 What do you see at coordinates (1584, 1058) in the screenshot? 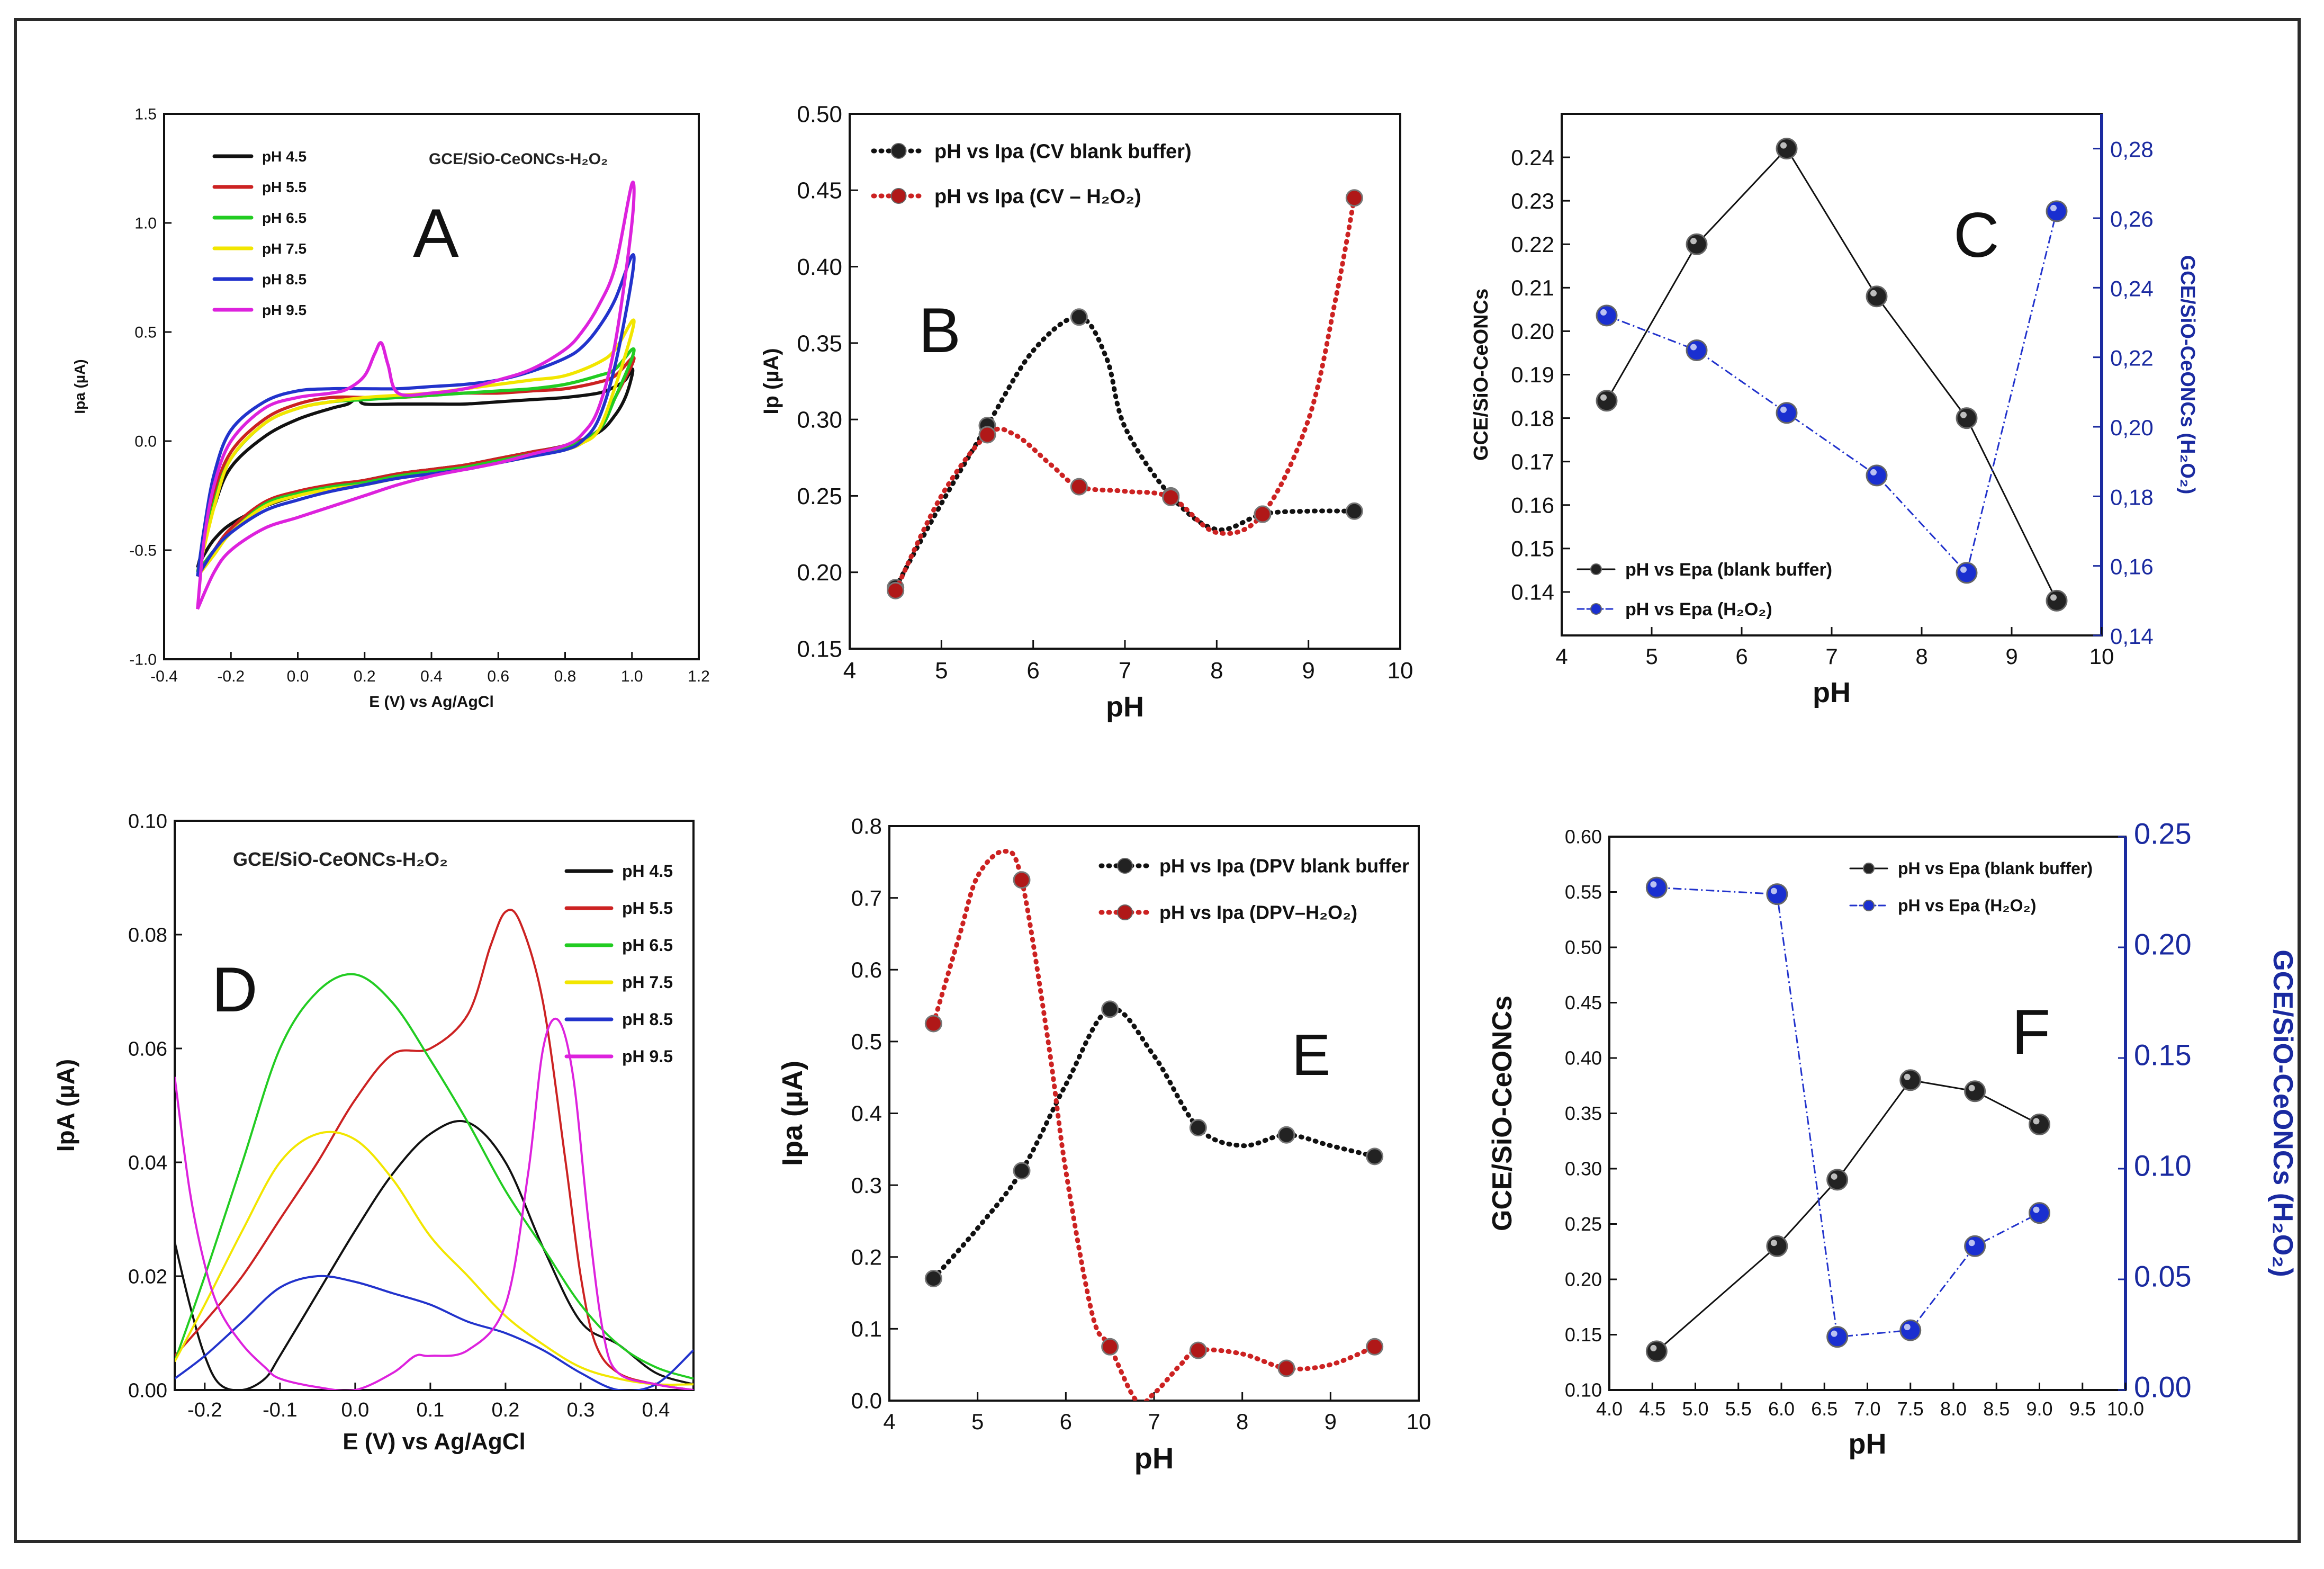
I see `y-tick-label: 0.40` at bounding box center [1584, 1058].